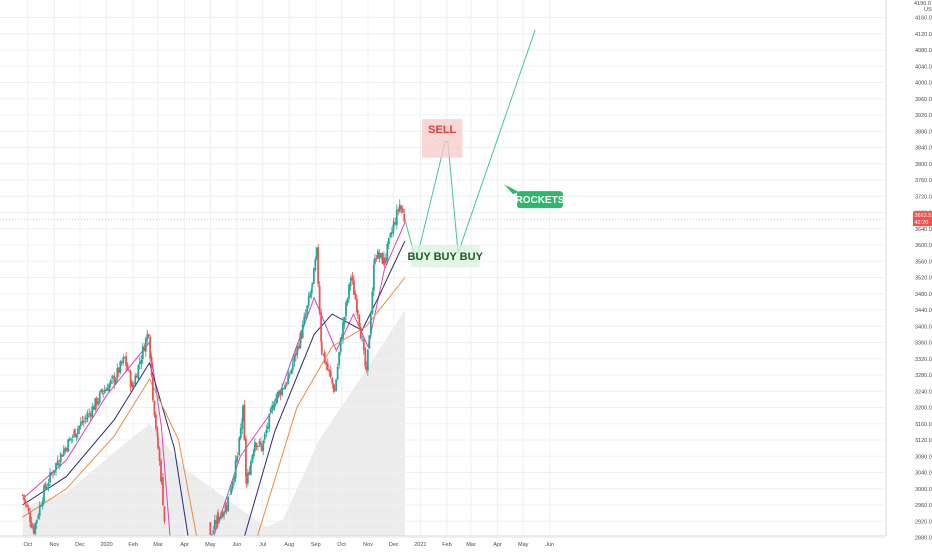 The image size is (932, 555). I want to click on time-tick-label: 2020, so click(106, 545).